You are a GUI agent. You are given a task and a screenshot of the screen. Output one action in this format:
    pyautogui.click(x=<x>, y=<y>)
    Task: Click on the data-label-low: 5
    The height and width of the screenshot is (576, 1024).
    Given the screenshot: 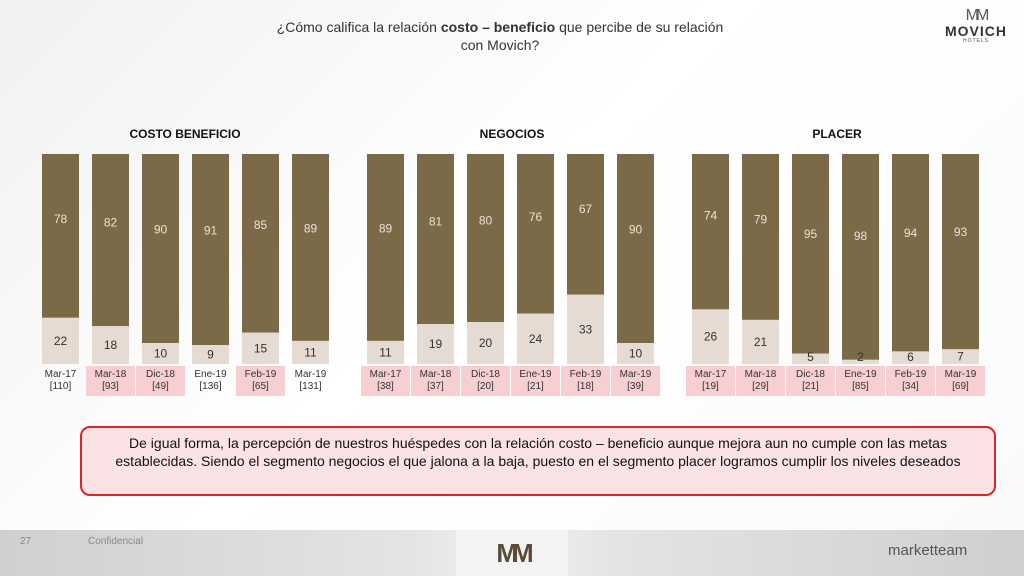 What is the action you would take?
    pyautogui.click(x=810, y=357)
    